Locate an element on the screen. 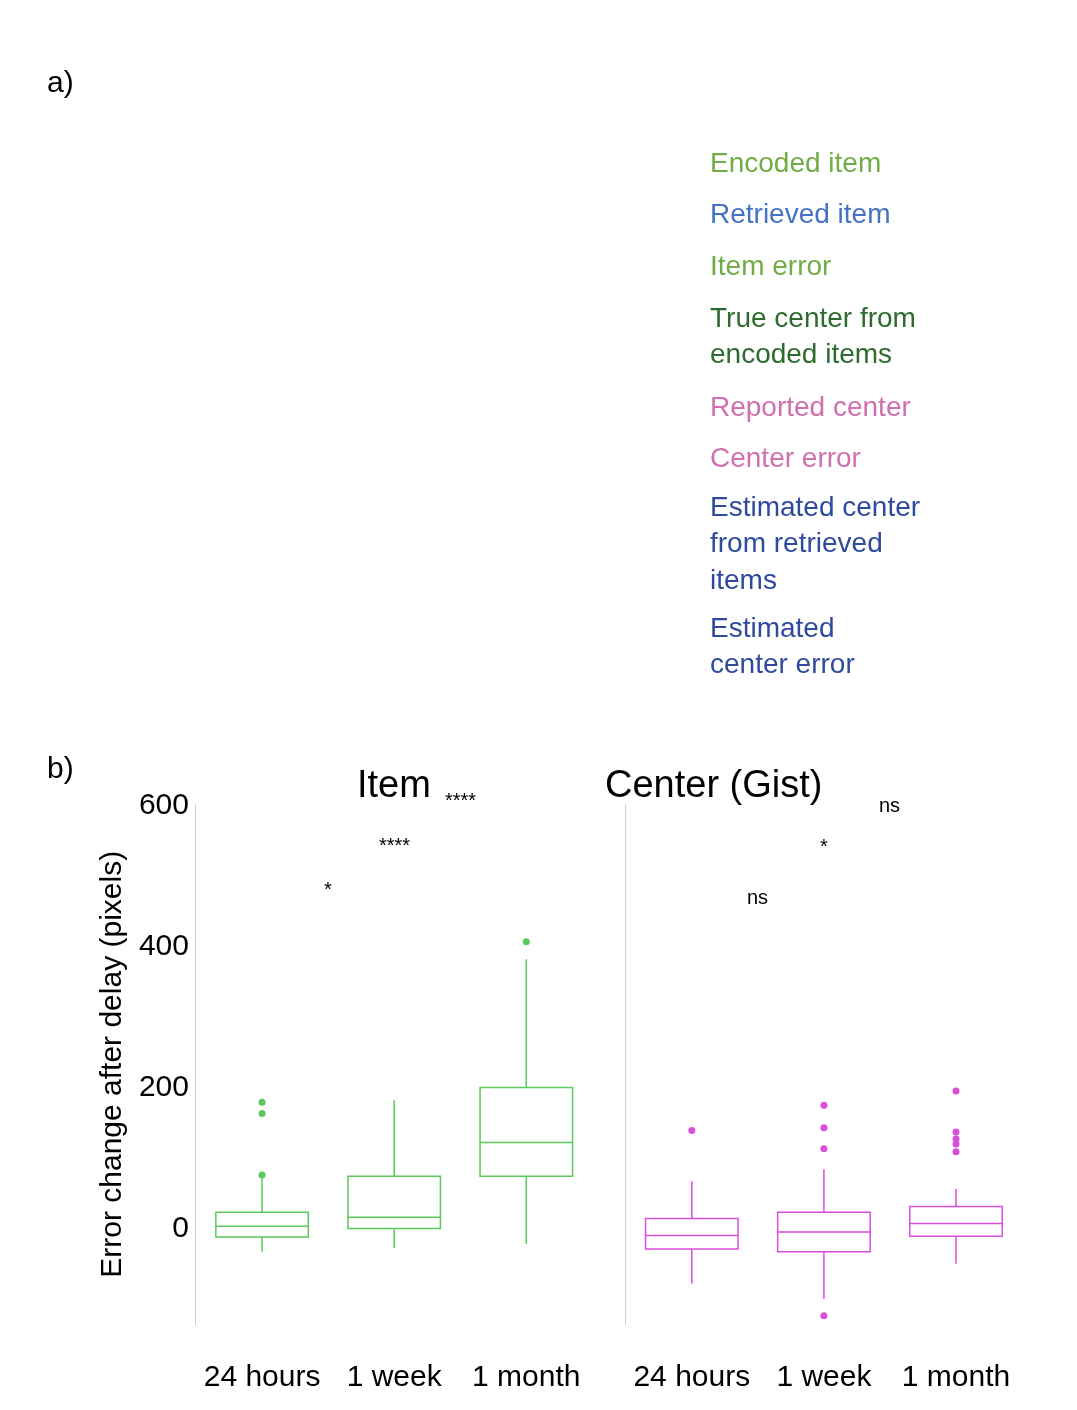 This screenshot has height=1410, width=1077. text: Estimated center from retrieved items is located at coordinates (815, 543).